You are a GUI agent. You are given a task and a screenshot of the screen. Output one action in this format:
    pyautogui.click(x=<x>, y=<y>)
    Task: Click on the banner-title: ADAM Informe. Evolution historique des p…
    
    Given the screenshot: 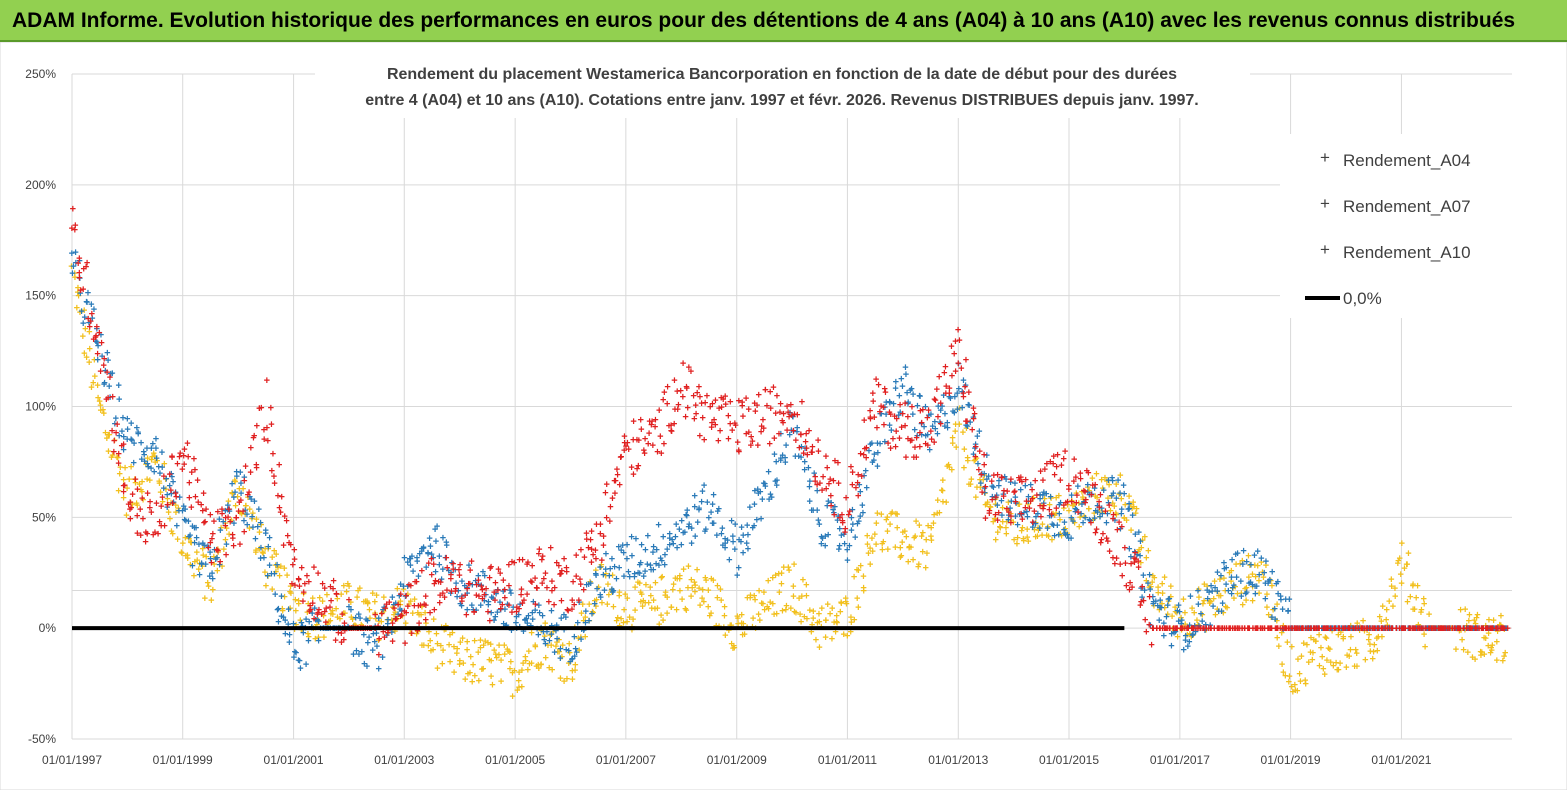 What is the action you would take?
    pyautogui.click(x=783, y=21)
    